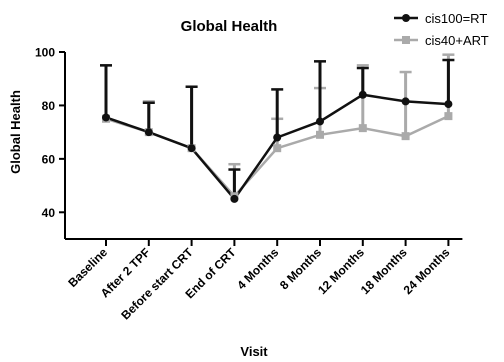  What do you see at coordinates (257, 268) in the screenshot?
I see `x-tick-label: 4 Months` at bounding box center [257, 268].